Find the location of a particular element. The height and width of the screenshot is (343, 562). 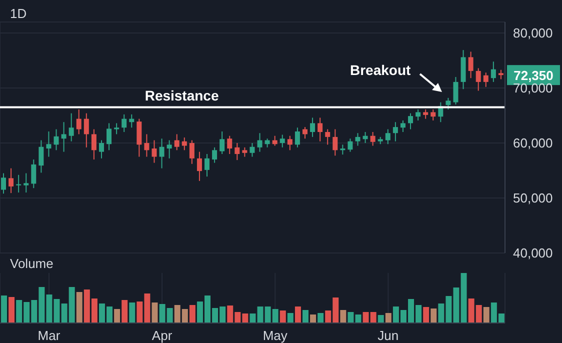

text: 72,350 is located at coordinates (534, 76).